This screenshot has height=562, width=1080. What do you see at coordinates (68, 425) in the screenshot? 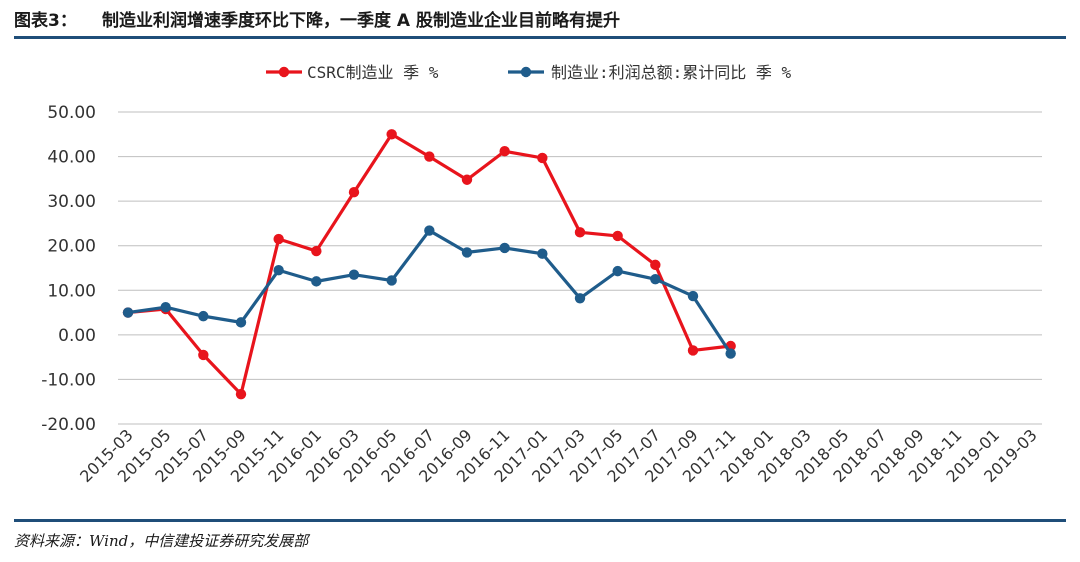
I see `y-tick-label: -20.00` at bounding box center [68, 425].